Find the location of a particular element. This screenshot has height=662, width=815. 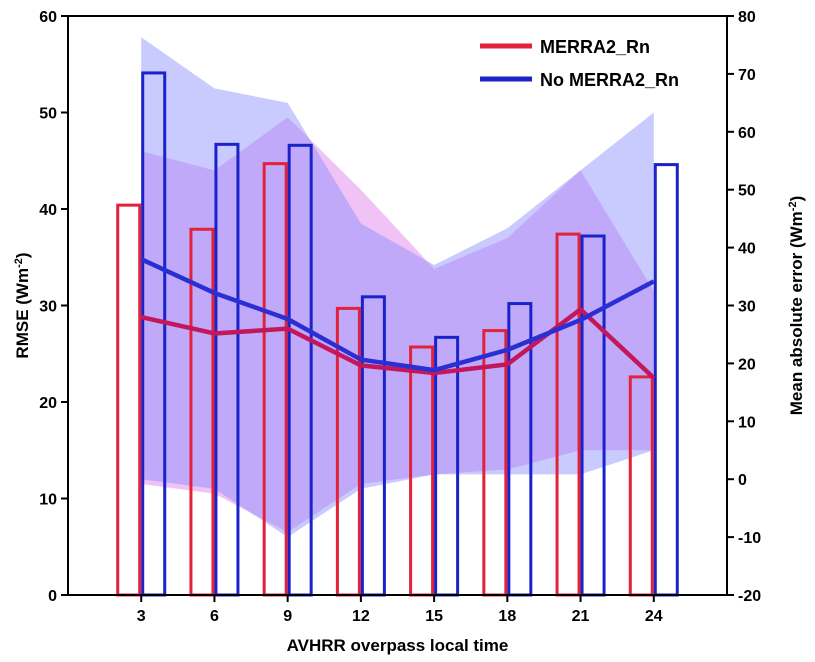

x-tick-label: 9 is located at coordinates (287, 616).